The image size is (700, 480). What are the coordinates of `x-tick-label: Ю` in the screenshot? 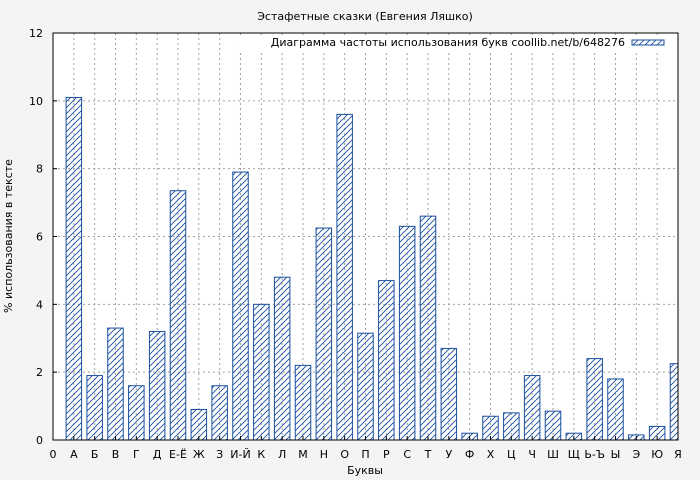 It's located at (657, 454).